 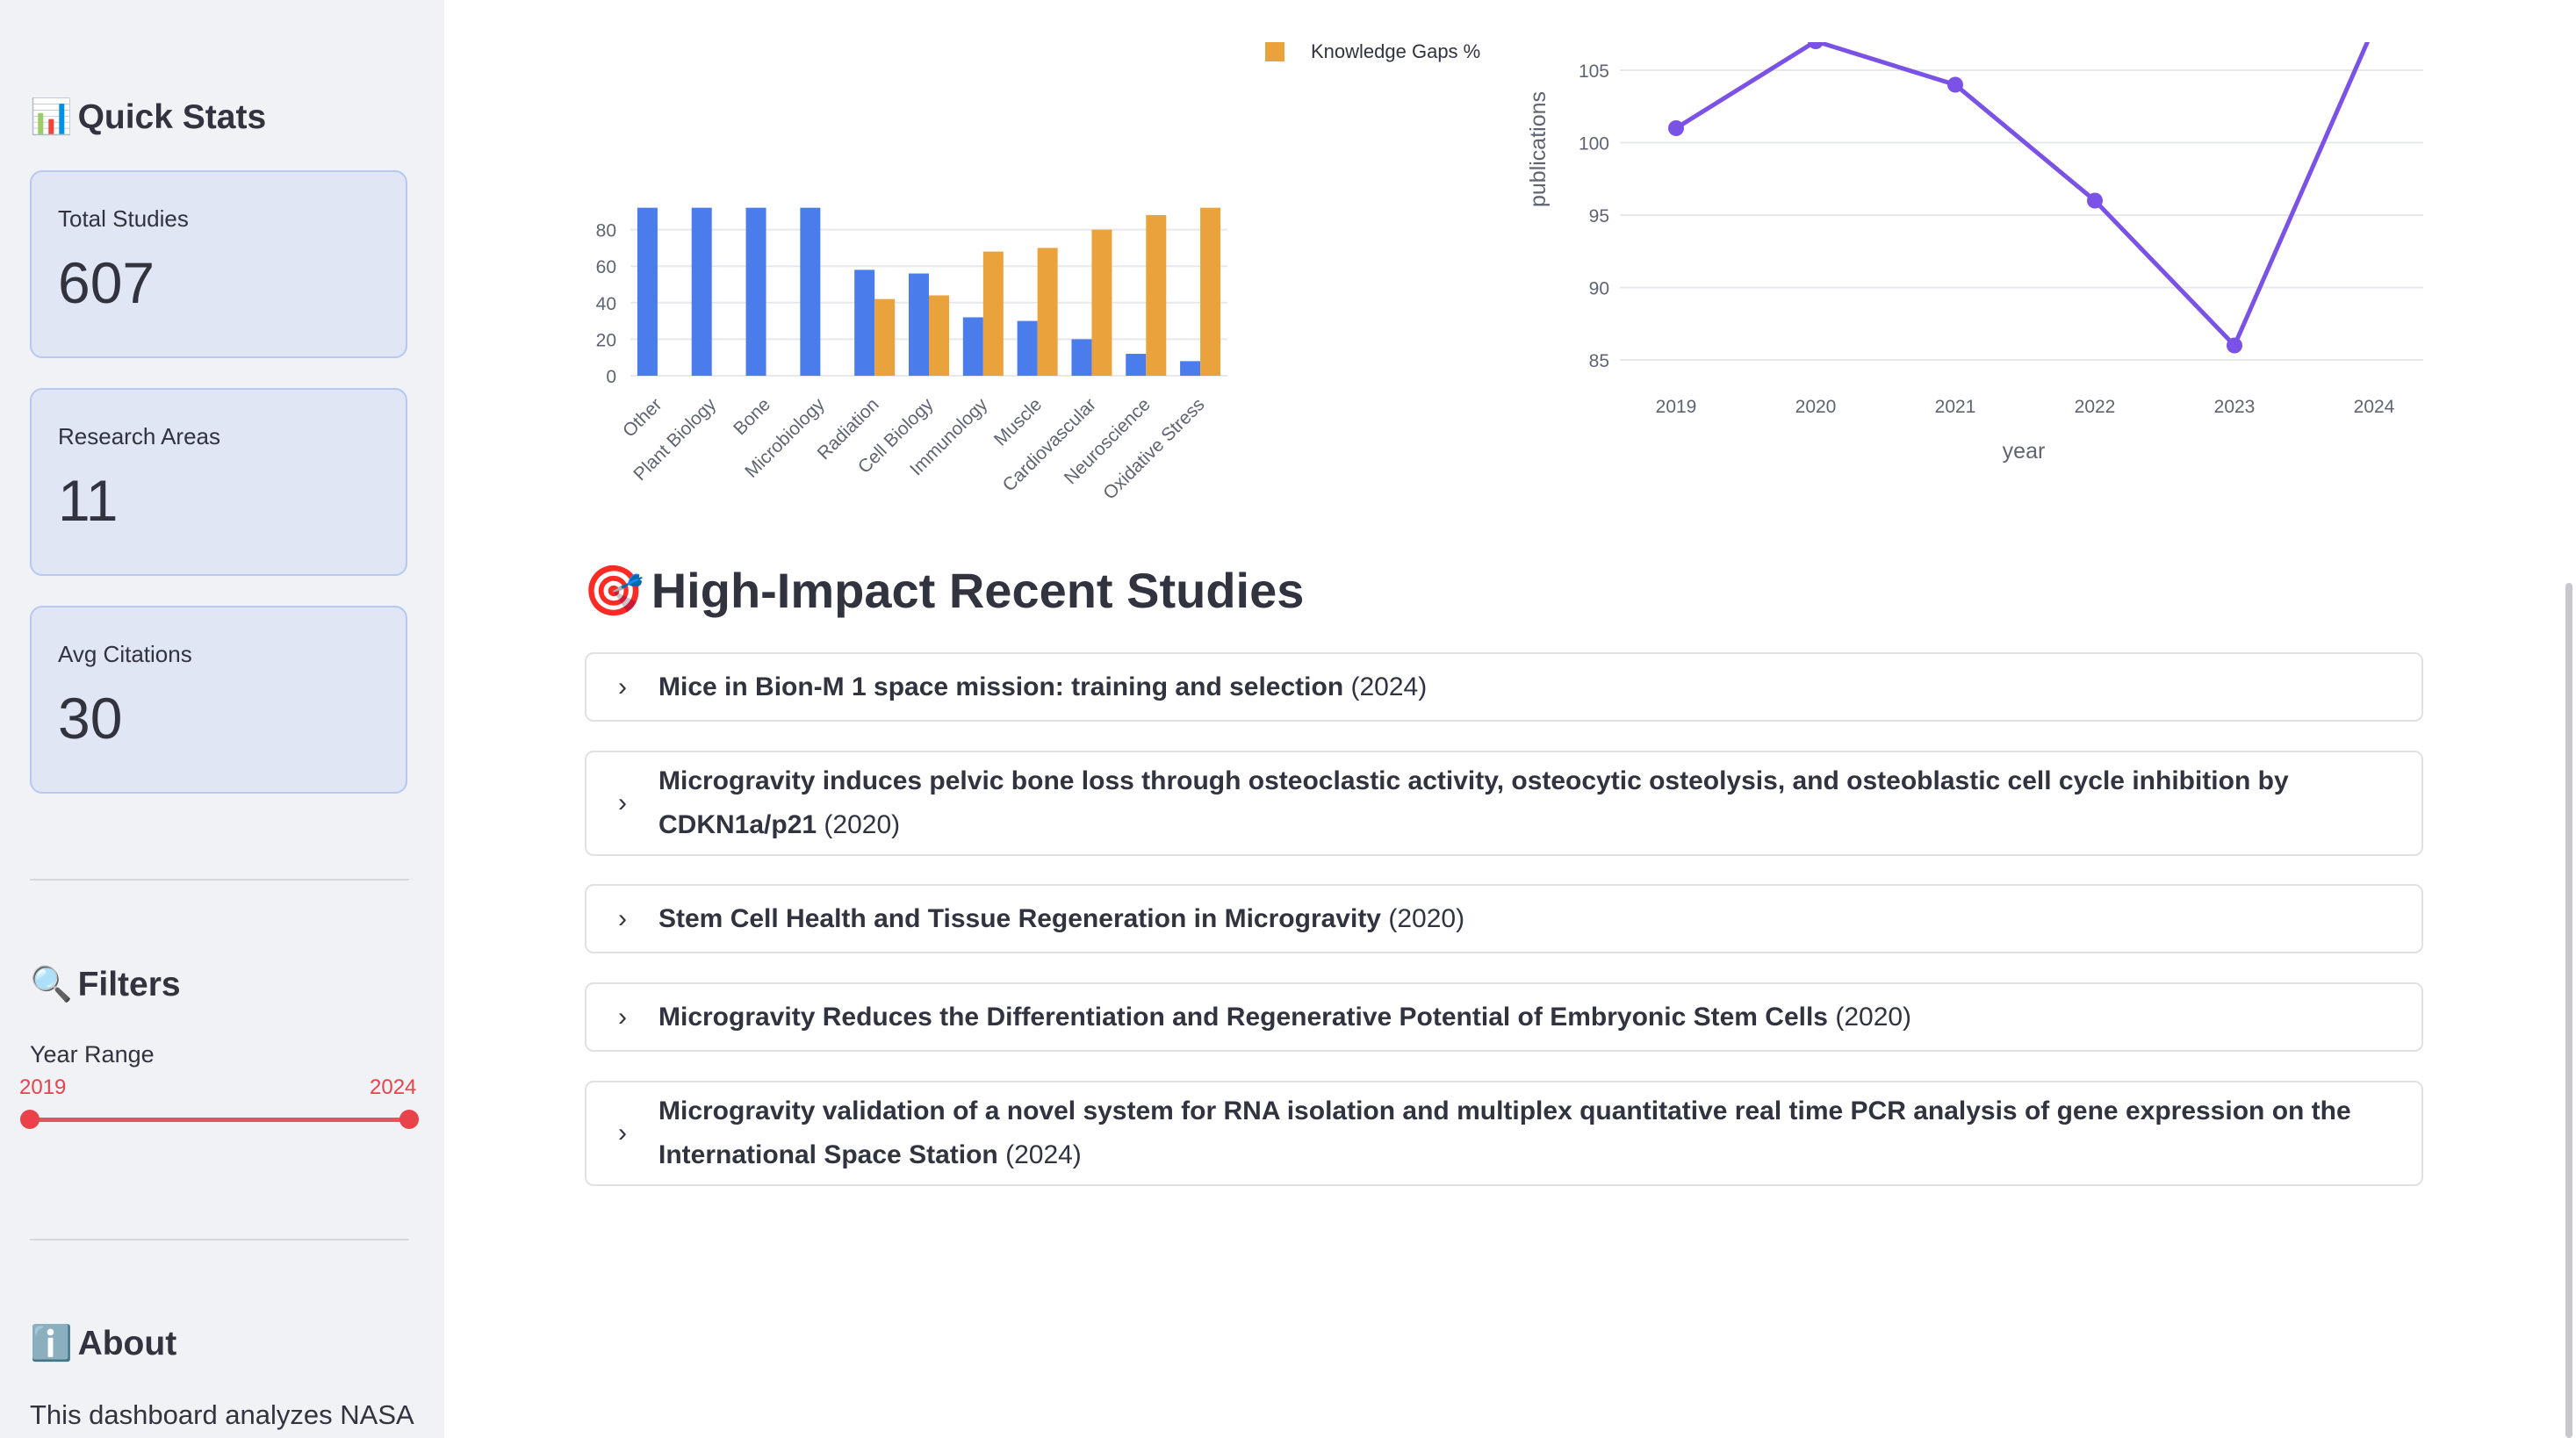 What do you see at coordinates (51, 985) in the screenshot?
I see `magnifier-icon: 🔍` at bounding box center [51, 985].